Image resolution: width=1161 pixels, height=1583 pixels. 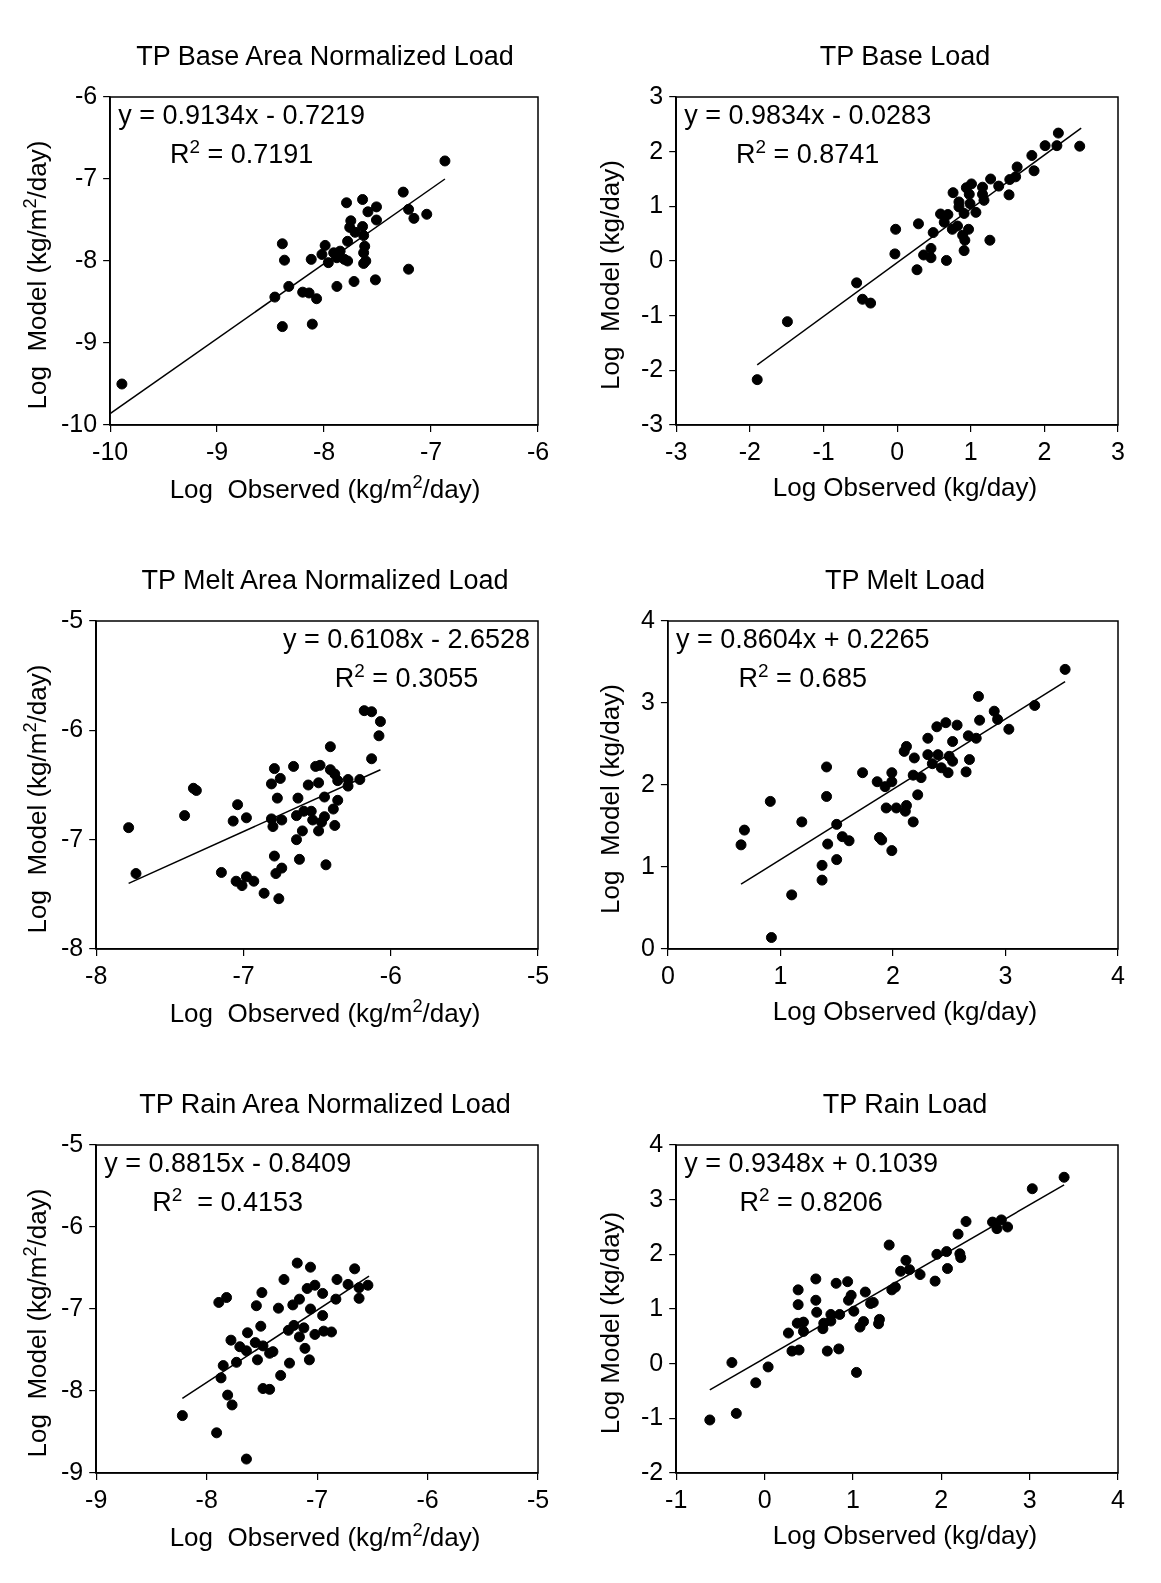 I want to click on annotation: y = 0.8815x - 0.8409, so click(x=228, y=1163).